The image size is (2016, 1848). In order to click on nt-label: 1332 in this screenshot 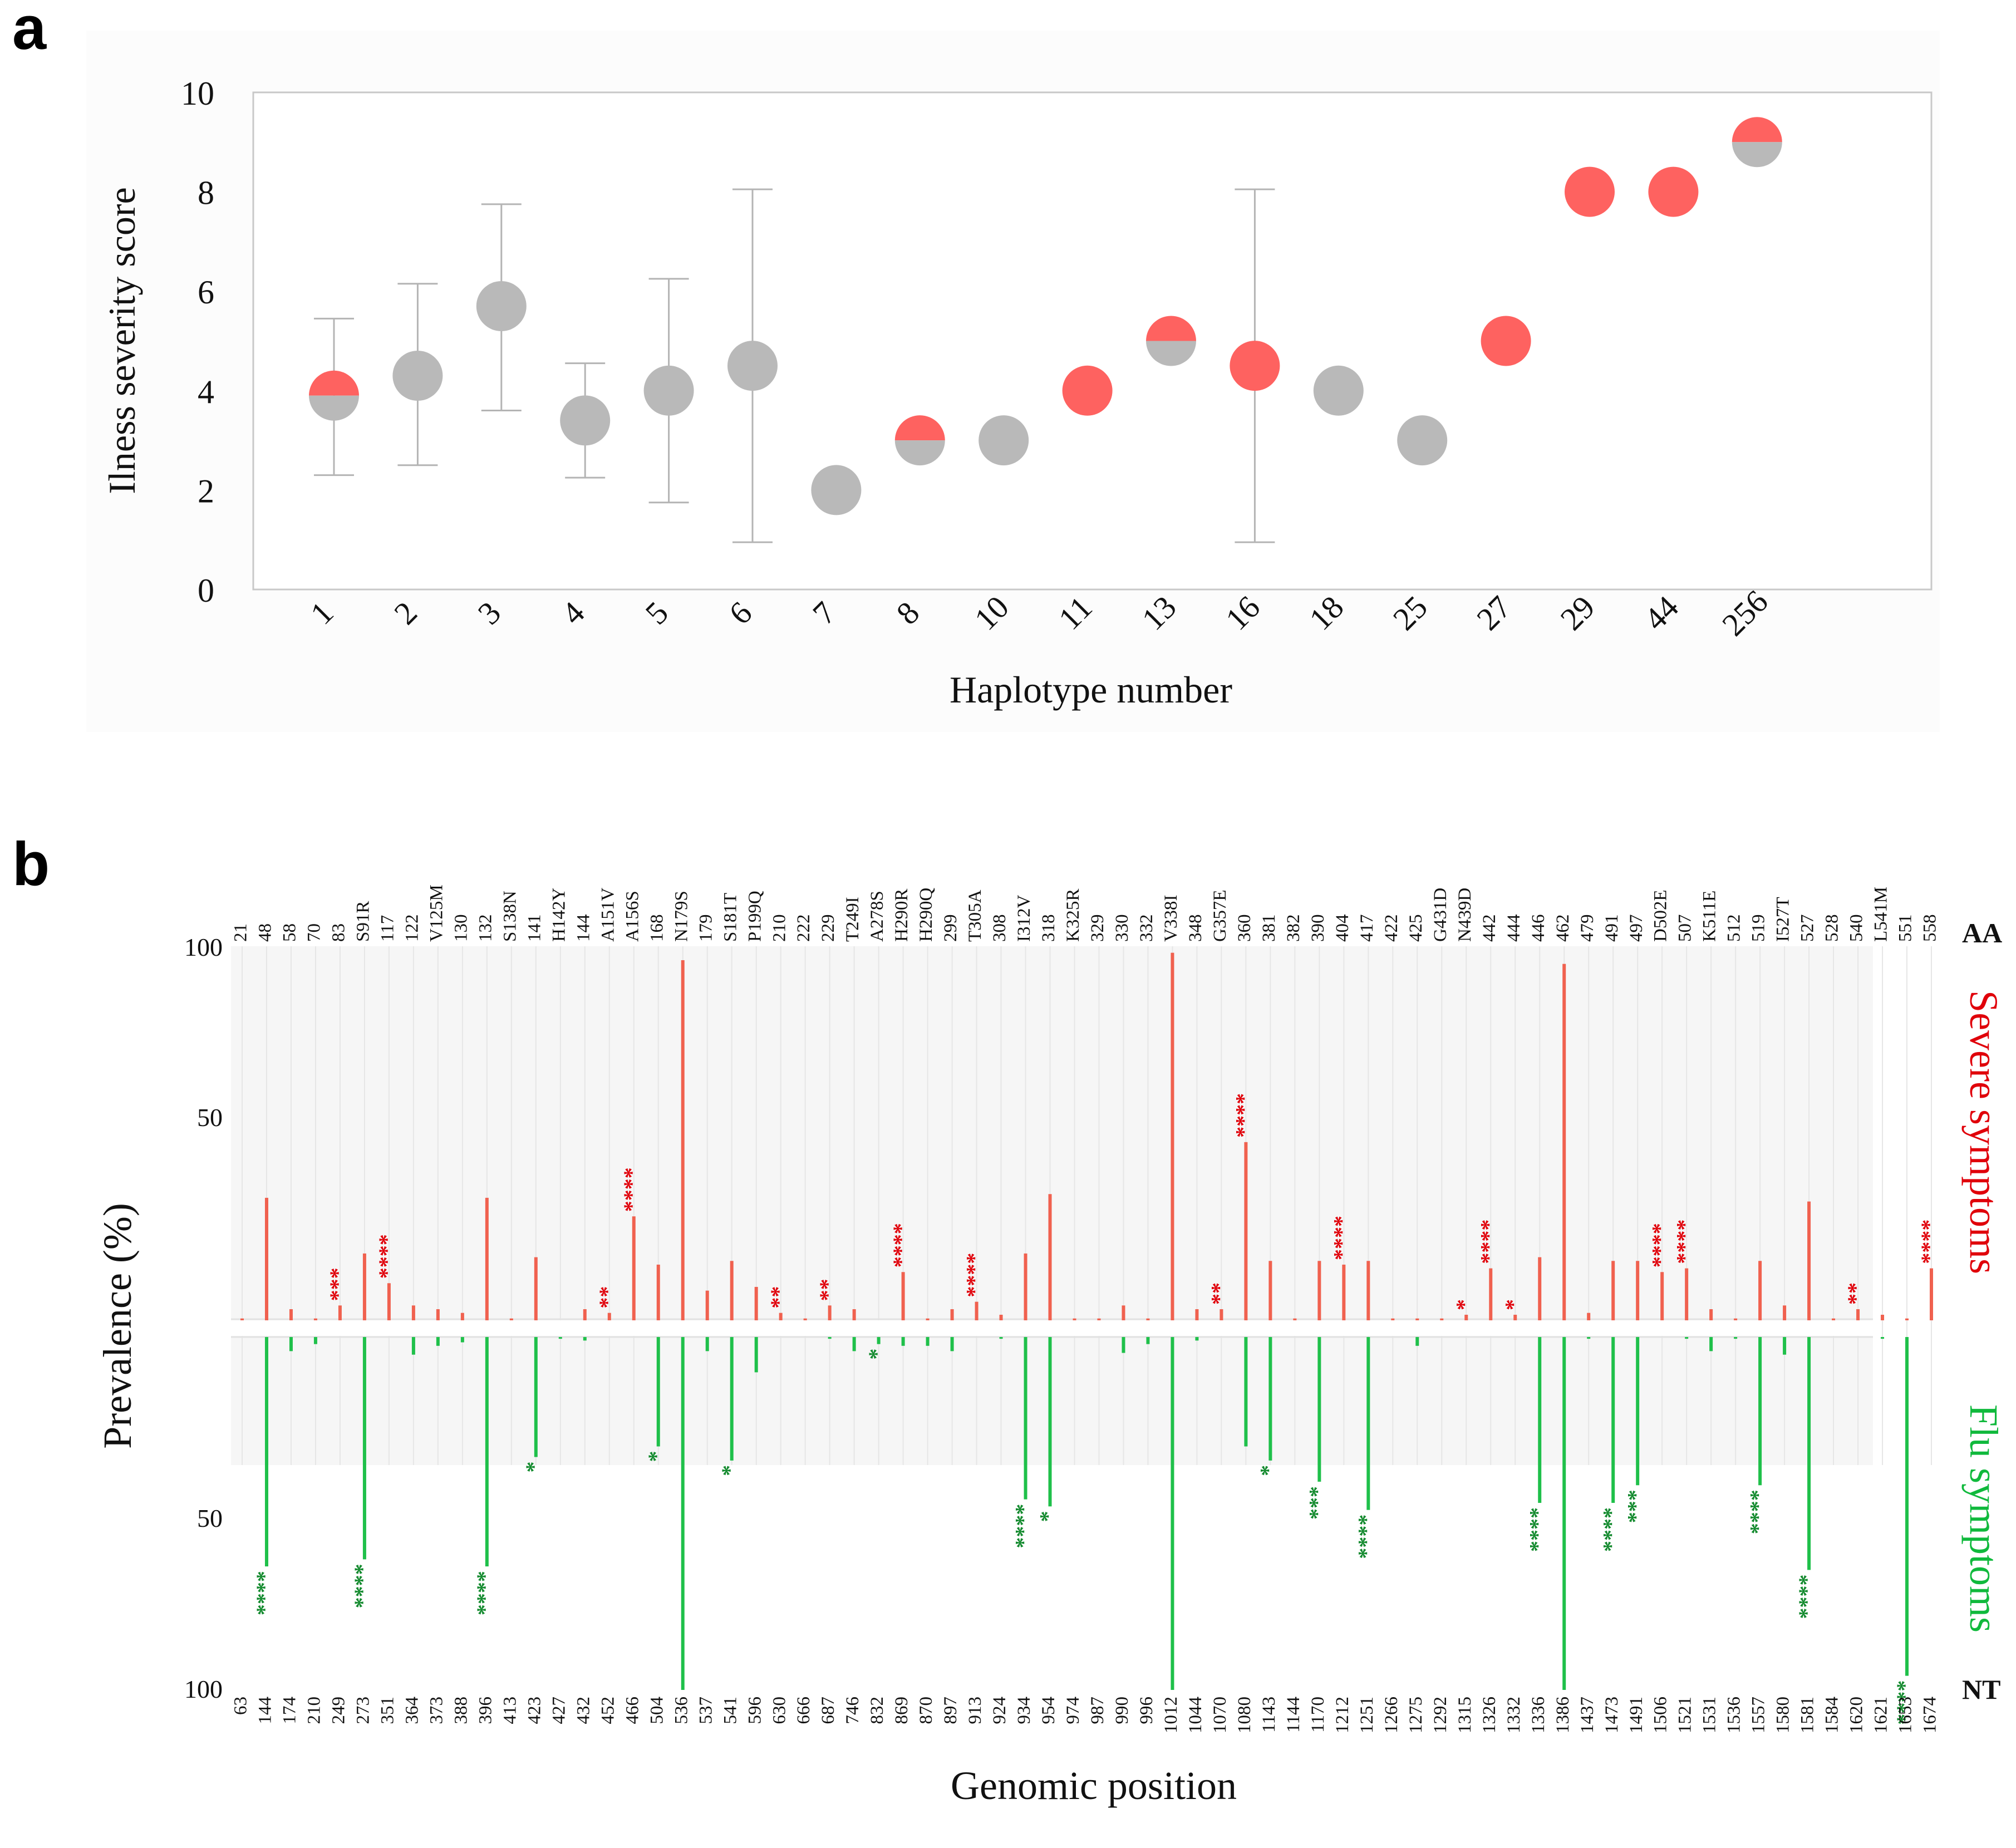, I will do `click(1514, 1715)`.